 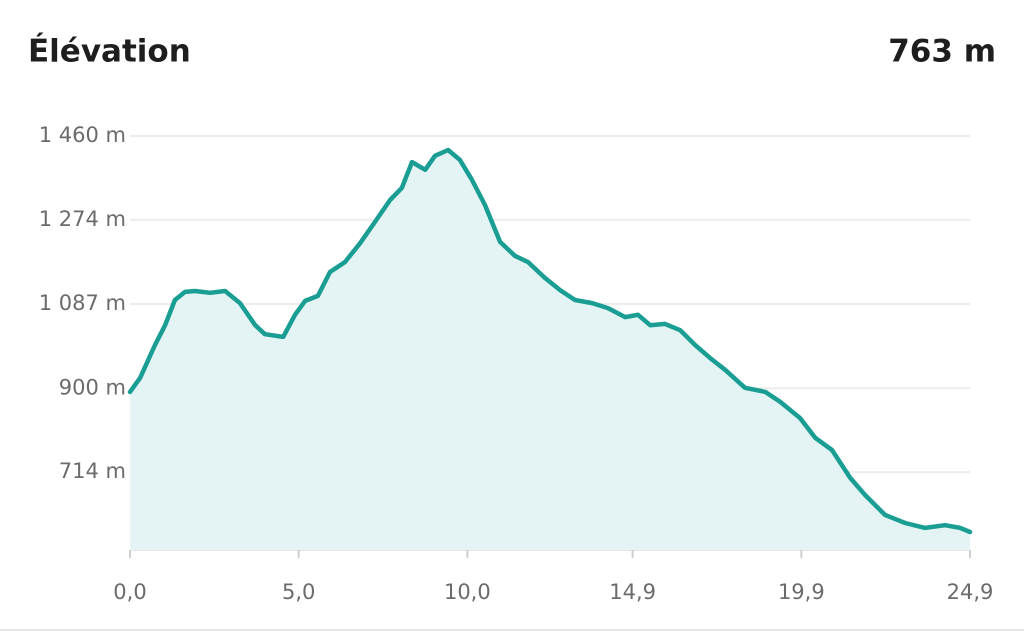 I want to click on x-tick-label: 14,9, so click(x=632, y=592).